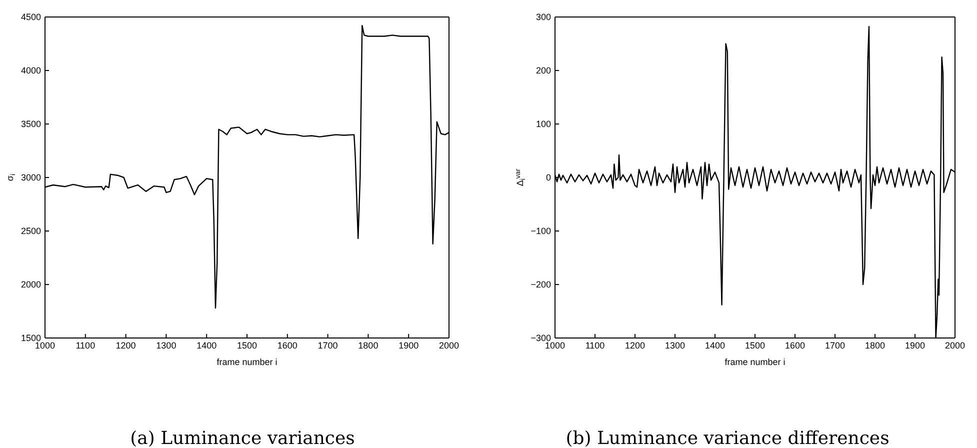 This screenshot has height=448, width=977. I want to click on y-tick-label: 200, so click(543, 71).